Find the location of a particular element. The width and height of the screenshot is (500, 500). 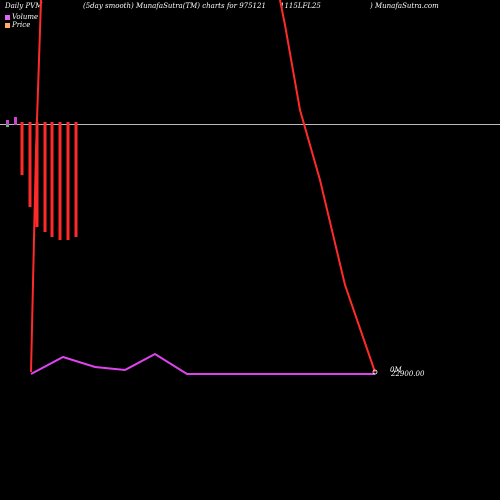

legend-swatch-price is located at coordinates (7, 25).